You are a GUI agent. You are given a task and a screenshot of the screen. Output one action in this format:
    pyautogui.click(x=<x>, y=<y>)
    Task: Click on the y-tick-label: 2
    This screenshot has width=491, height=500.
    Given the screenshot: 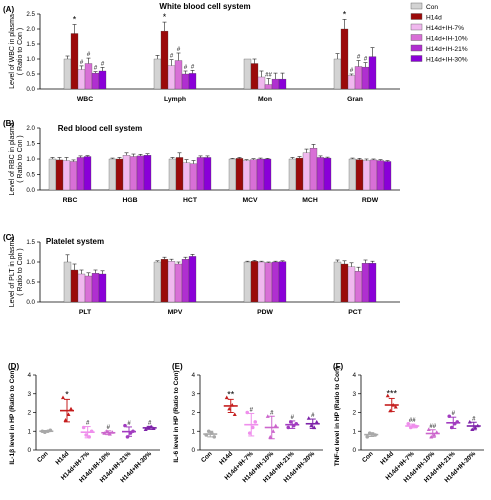 What is the action you would take?
    pyautogui.click(x=354, y=413)
    